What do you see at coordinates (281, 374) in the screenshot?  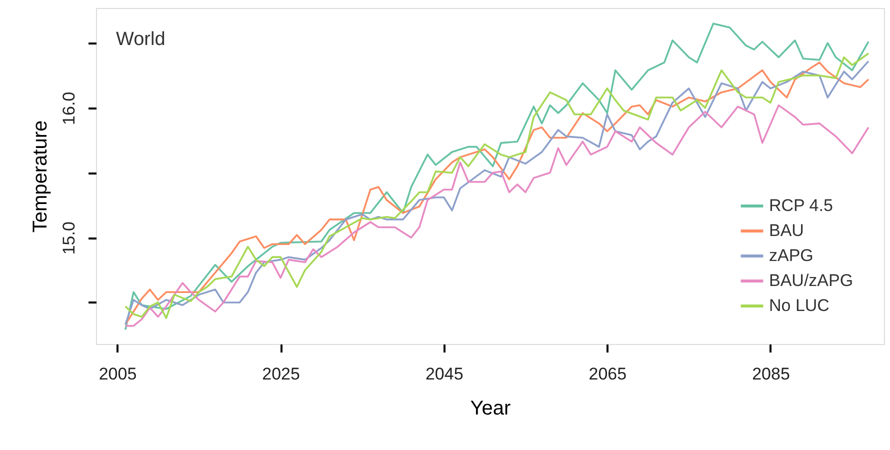 I see `x-tick-label: 2025` at bounding box center [281, 374].